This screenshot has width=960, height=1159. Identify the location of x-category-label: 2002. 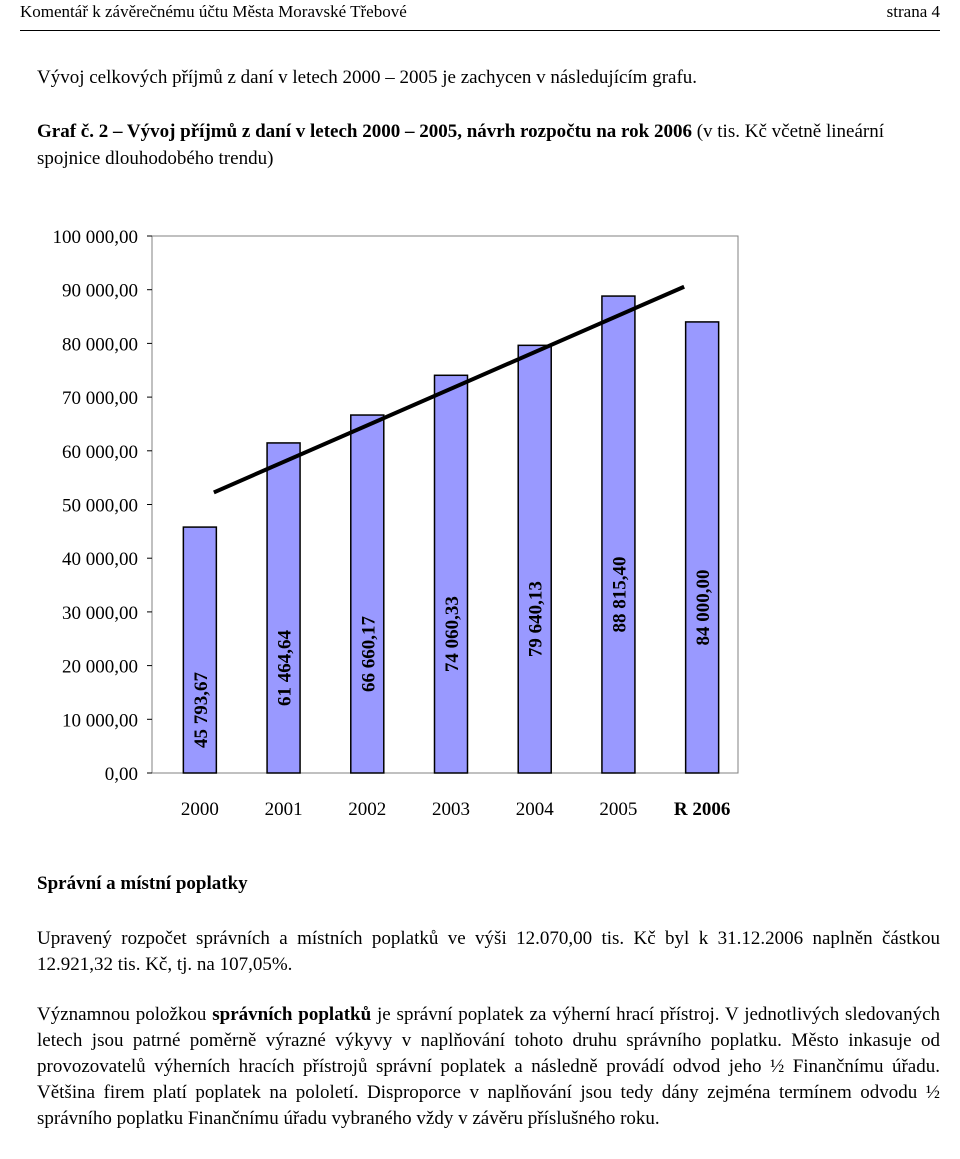
(367, 809).